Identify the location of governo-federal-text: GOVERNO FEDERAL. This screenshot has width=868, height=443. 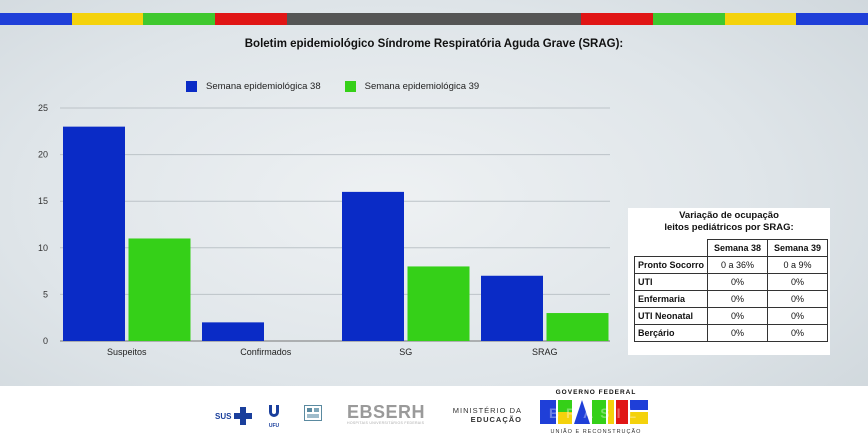
(596, 392).